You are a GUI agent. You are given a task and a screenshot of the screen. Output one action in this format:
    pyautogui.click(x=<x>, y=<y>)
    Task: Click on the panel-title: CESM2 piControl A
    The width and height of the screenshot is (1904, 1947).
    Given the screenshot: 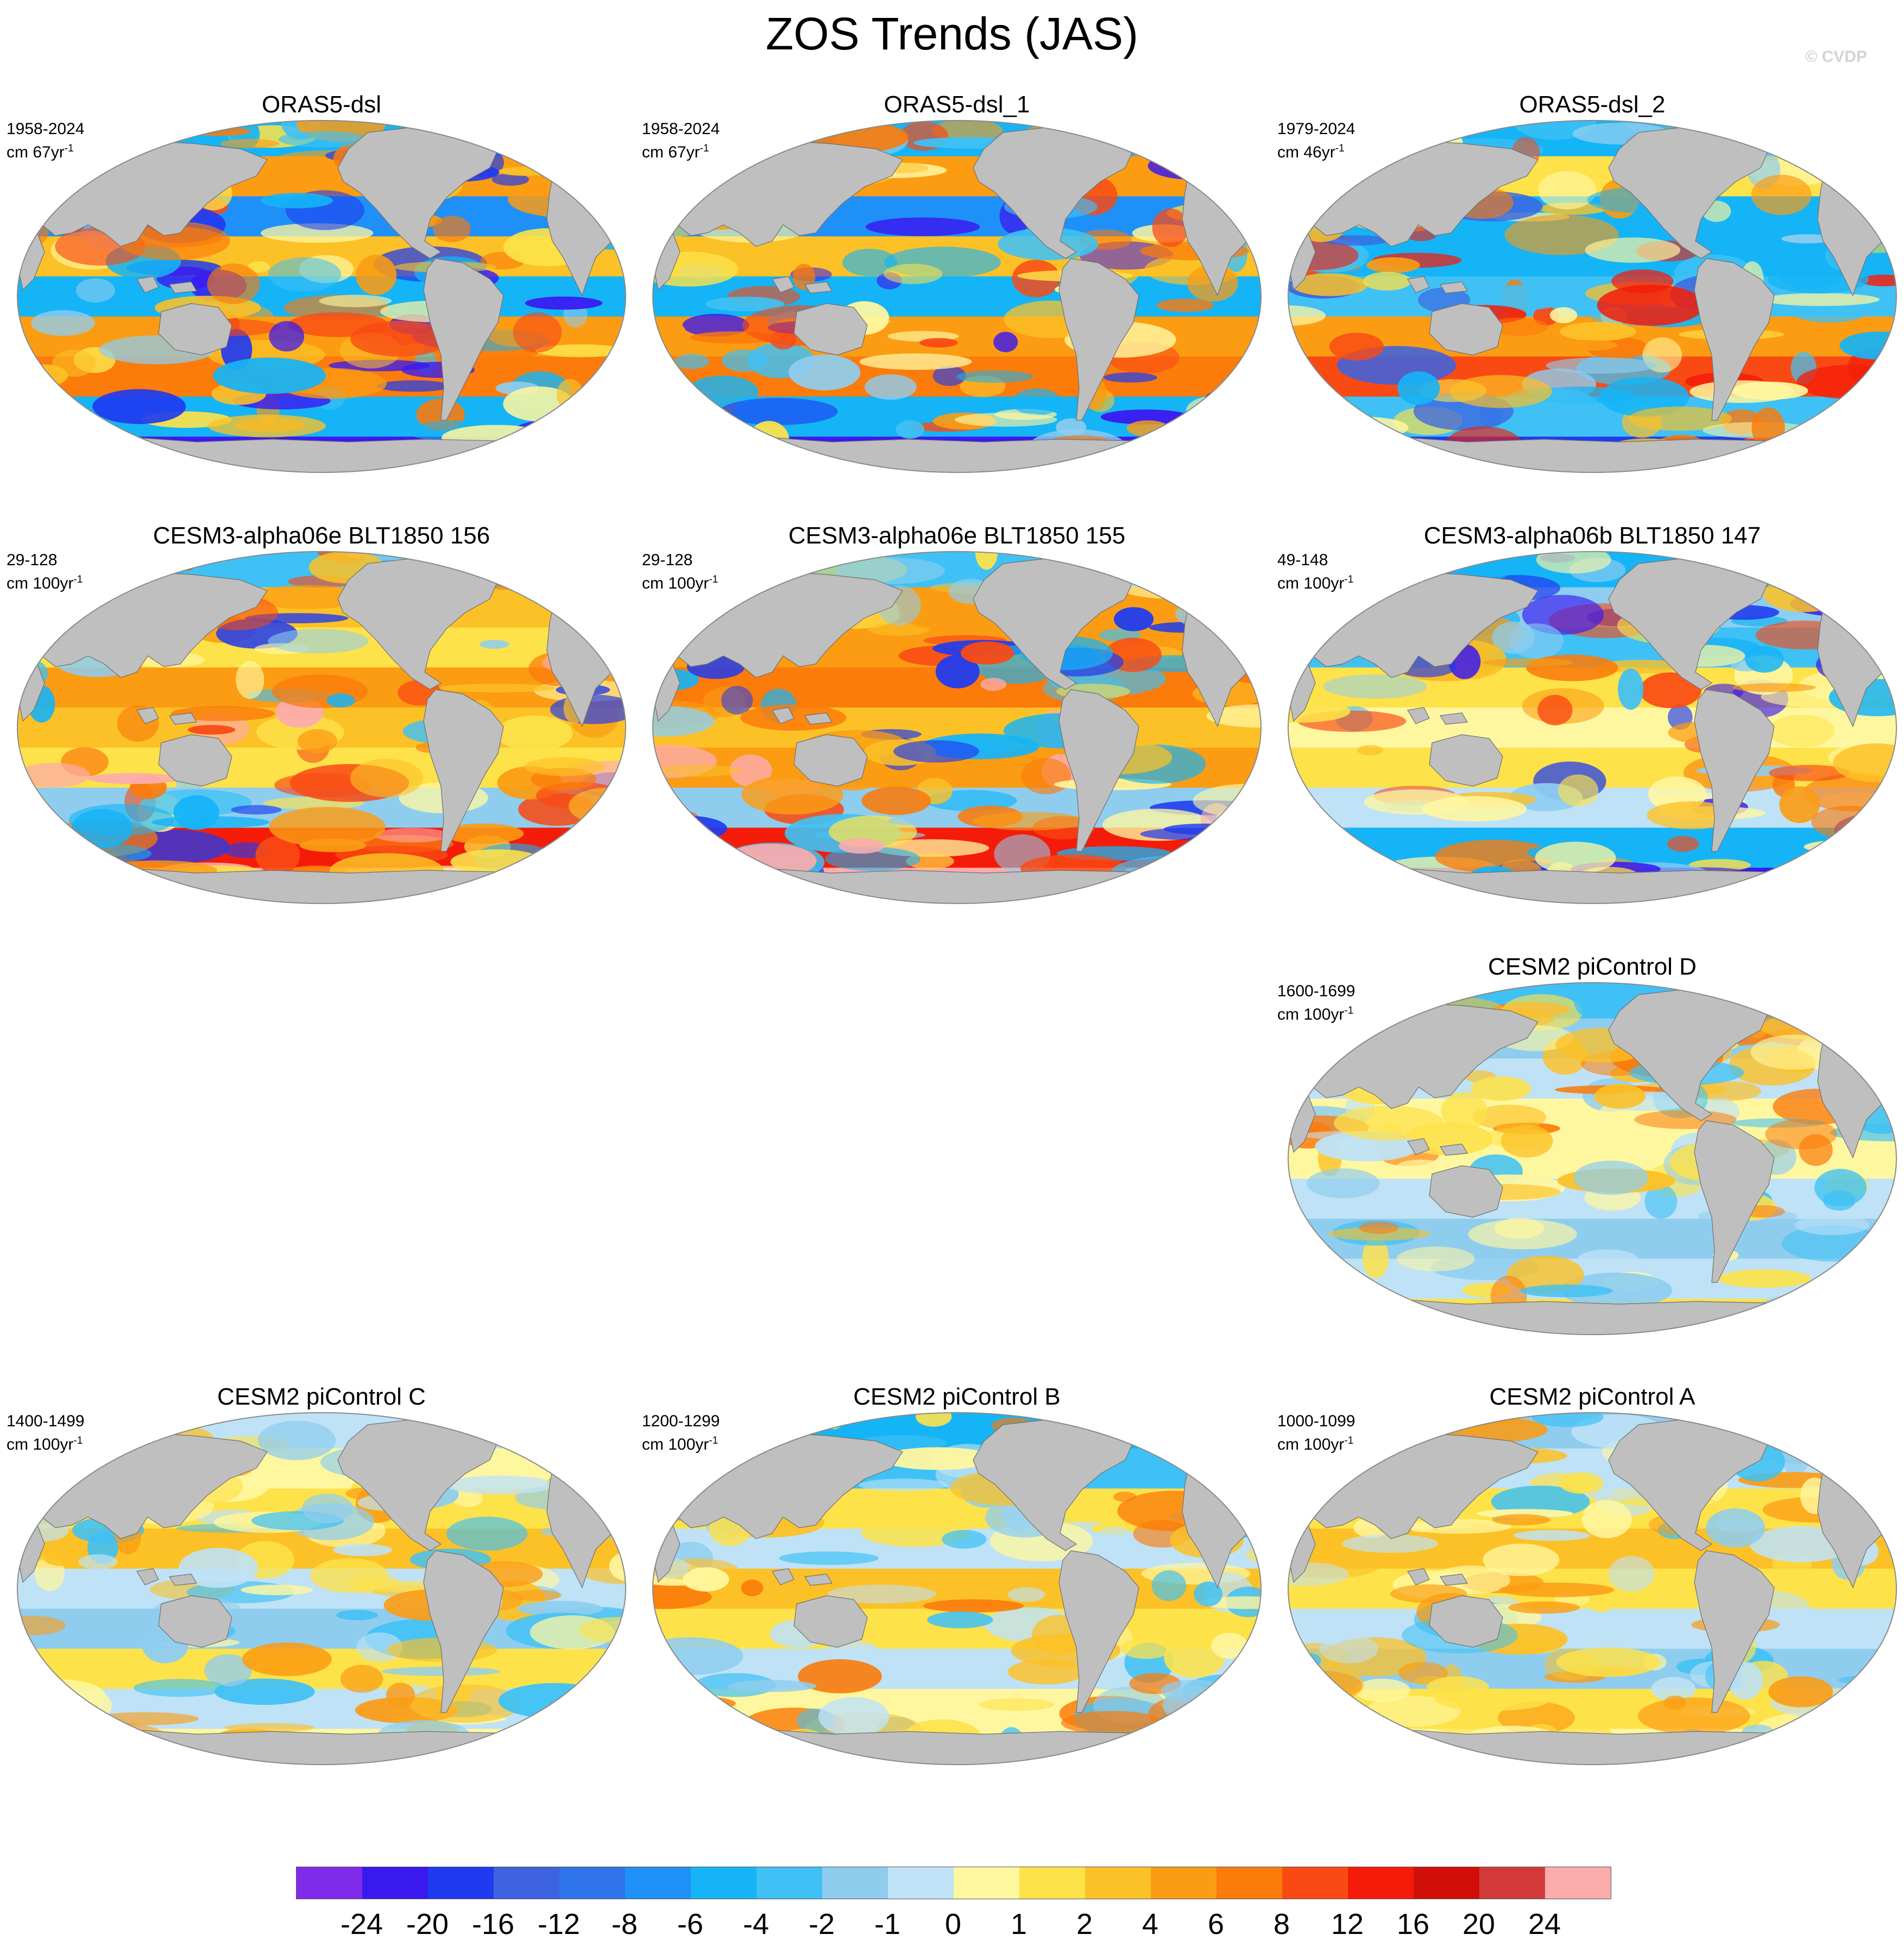 What is the action you would take?
    pyautogui.click(x=1592, y=1396)
    